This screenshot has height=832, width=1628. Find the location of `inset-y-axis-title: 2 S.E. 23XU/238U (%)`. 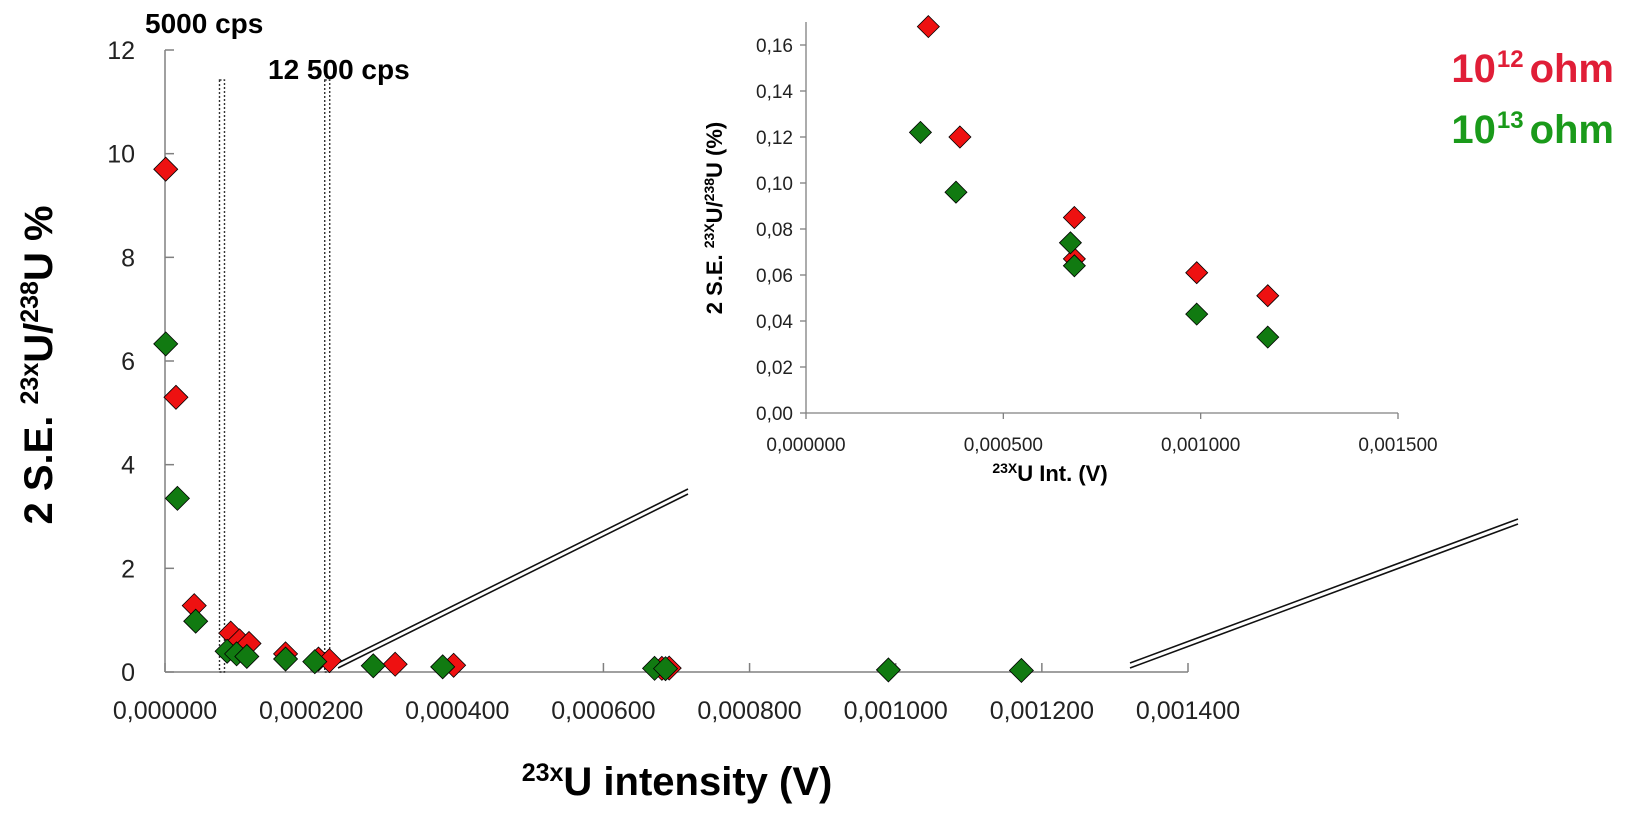

inset-y-axis-title: 2 S.E. 23XU/238U (%) is located at coordinates (714, 218).